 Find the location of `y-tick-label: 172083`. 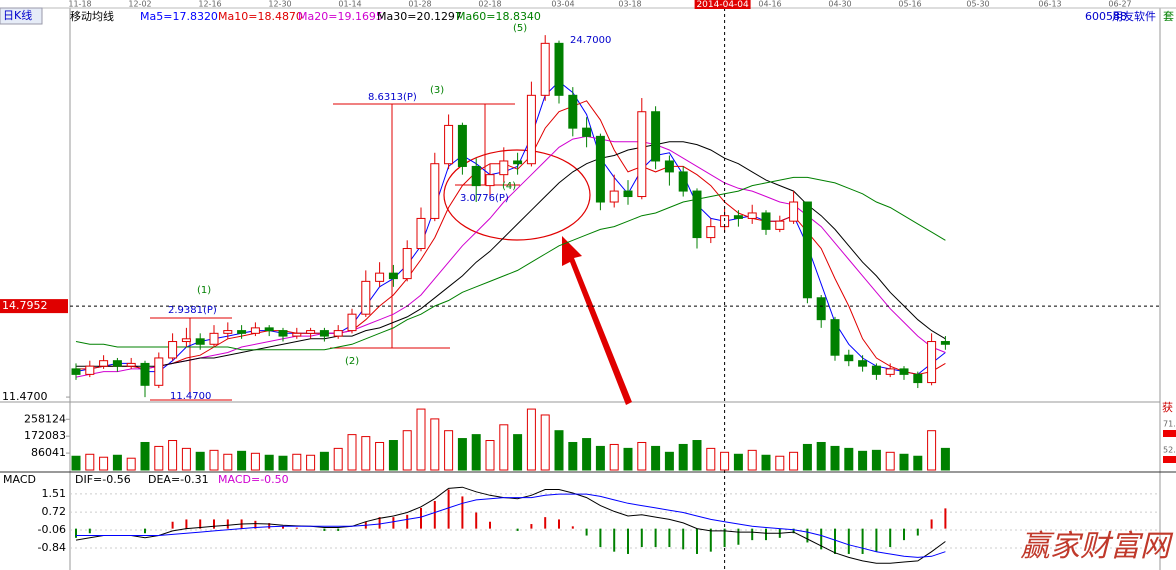

y-tick-label: 172083 is located at coordinates (45, 435).